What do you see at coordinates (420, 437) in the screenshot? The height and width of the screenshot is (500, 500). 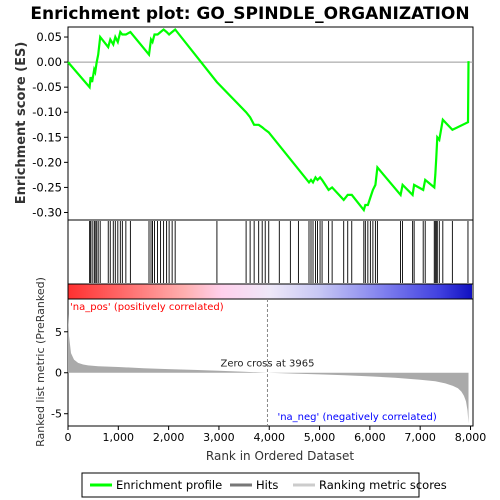 I see `rank-x-tick-label: 7,000` at bounding box center [420, 437].